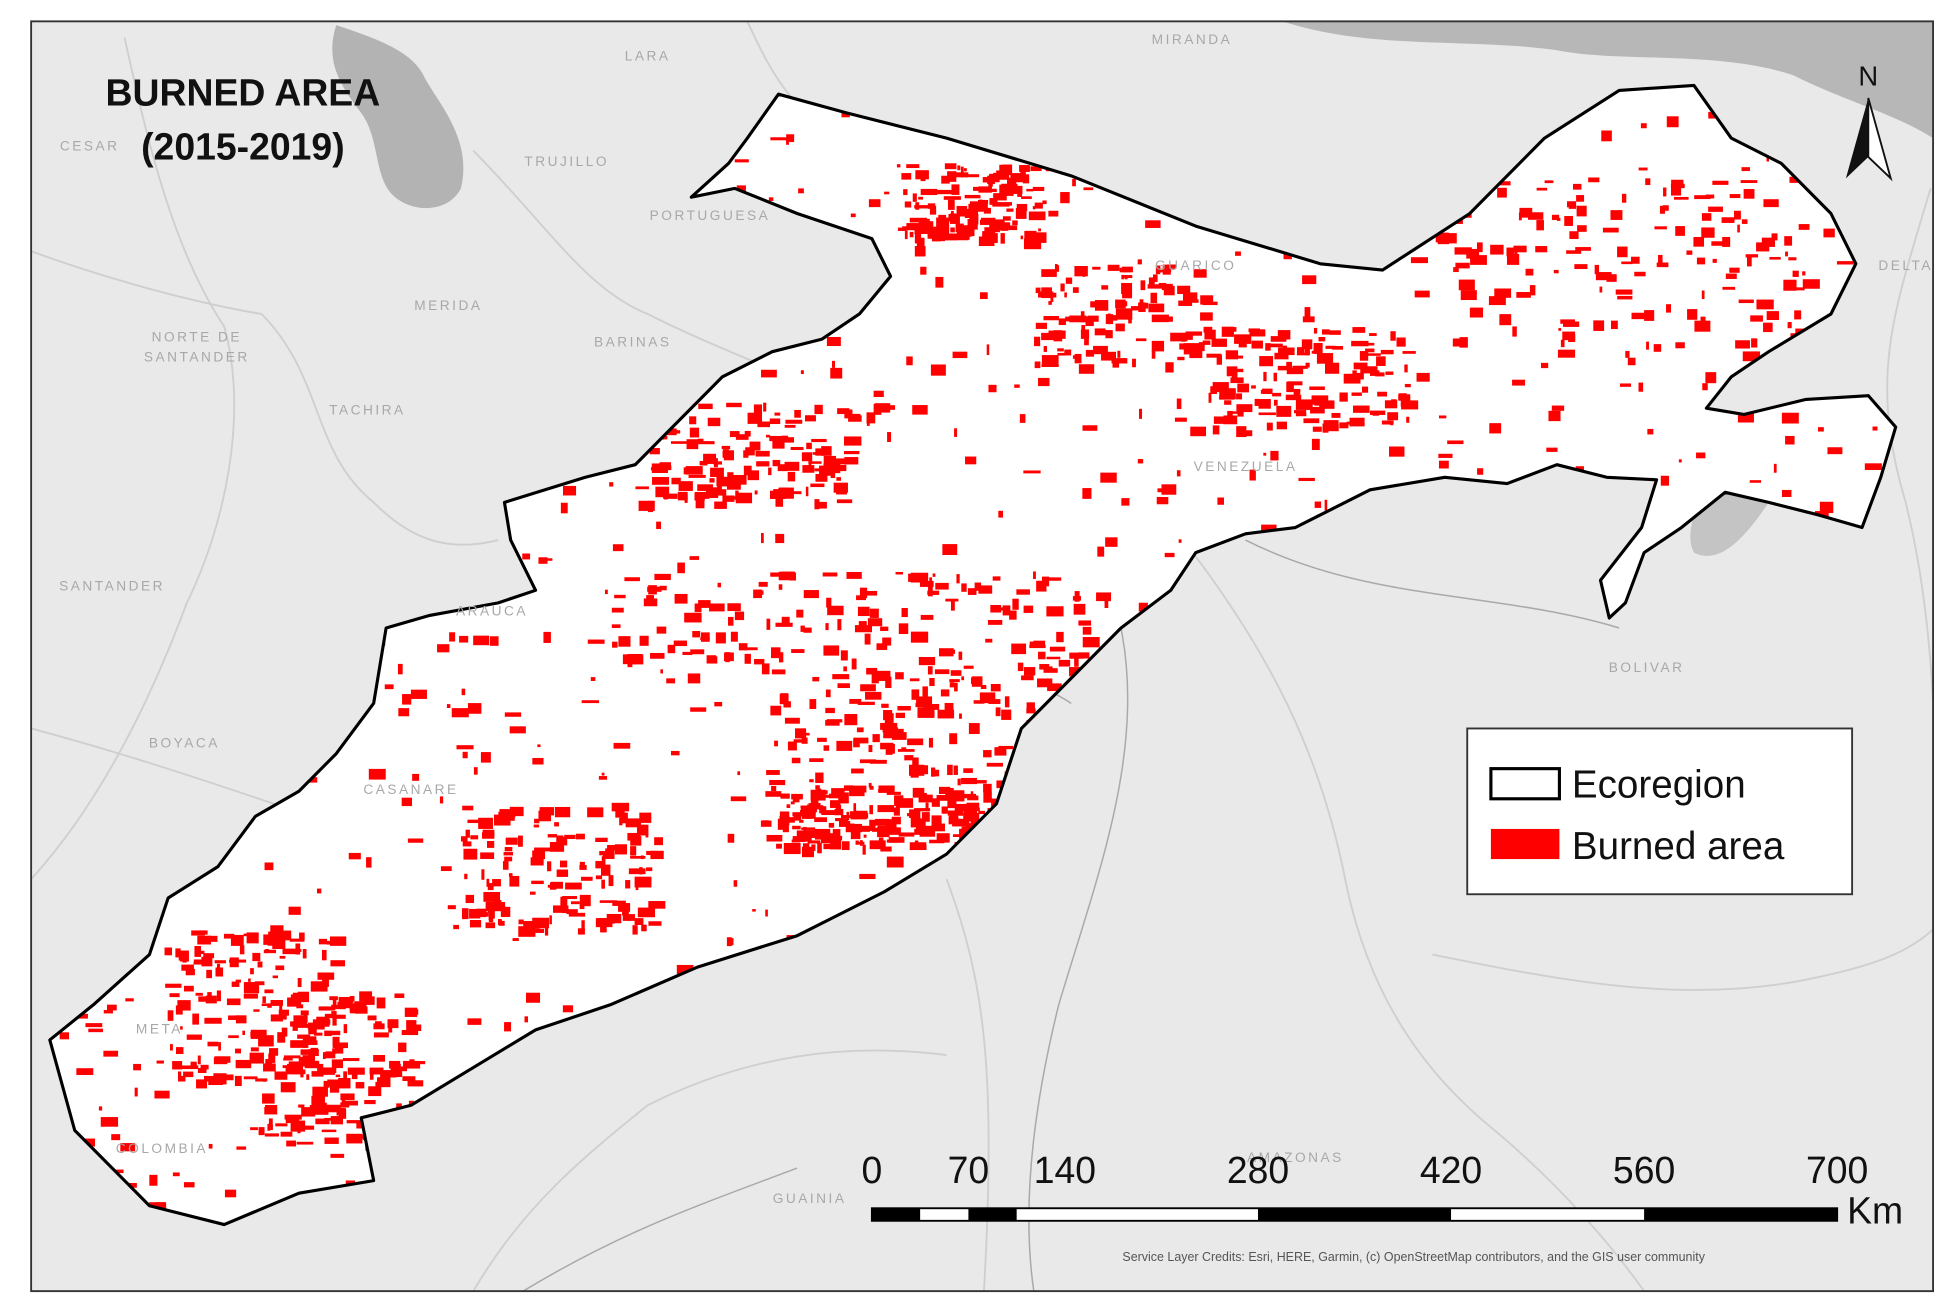 The width and height of the screenshot is (1953, 1315). Describe the element at coordinates (1295, 1157) in the screenshot. I see `place-label: AMAZONAS` at that location.